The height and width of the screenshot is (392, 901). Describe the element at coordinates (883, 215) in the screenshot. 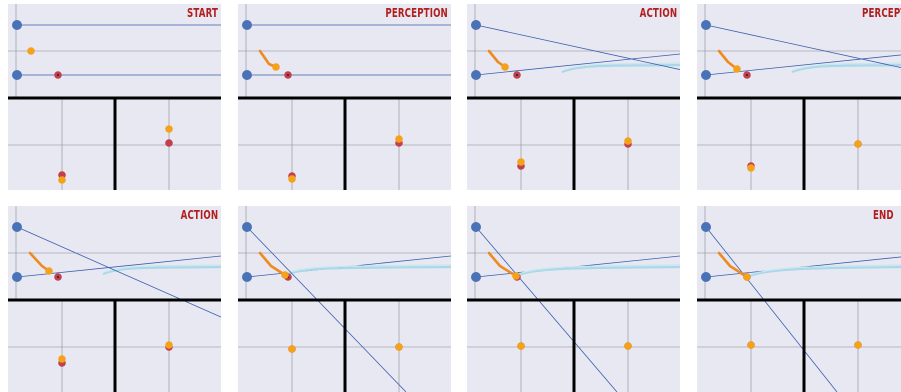

I see `frame-label: END` at that location.